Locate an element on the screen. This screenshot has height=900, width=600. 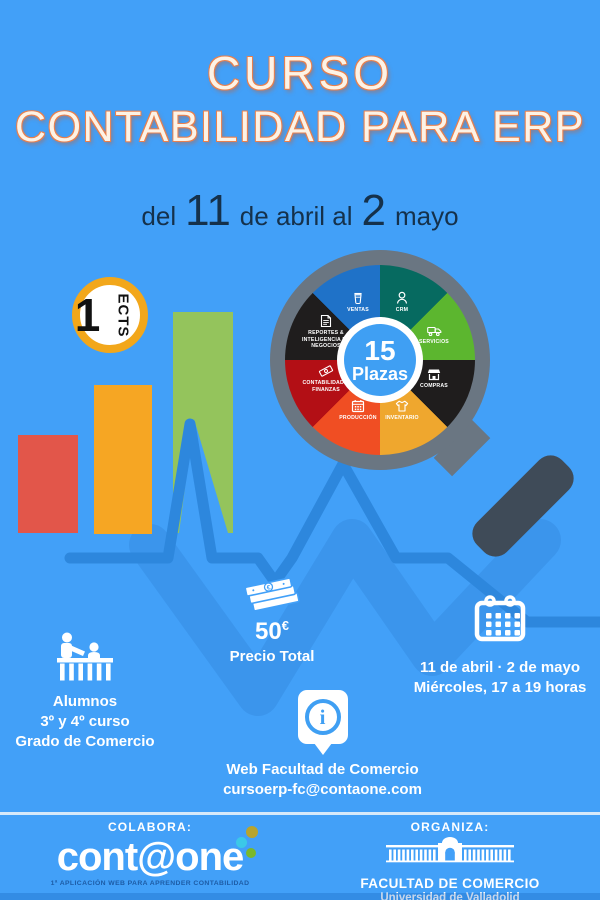
university-name: Universidad de Valladolid is located at coordinates (450, 896).